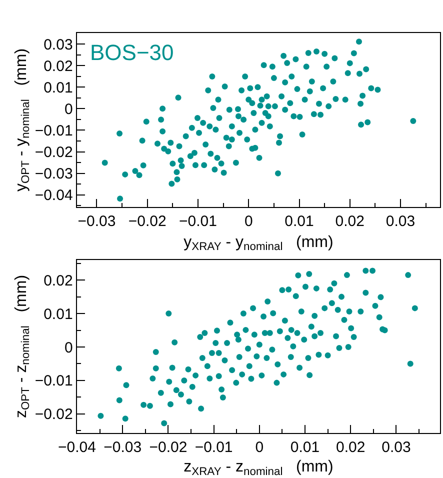  Describe the element at coordinates (259, 244) in the screenshot. I see `x-axis-title: y$_{XRAY}$ - y$_{nominal}$ (mm)` at that location.